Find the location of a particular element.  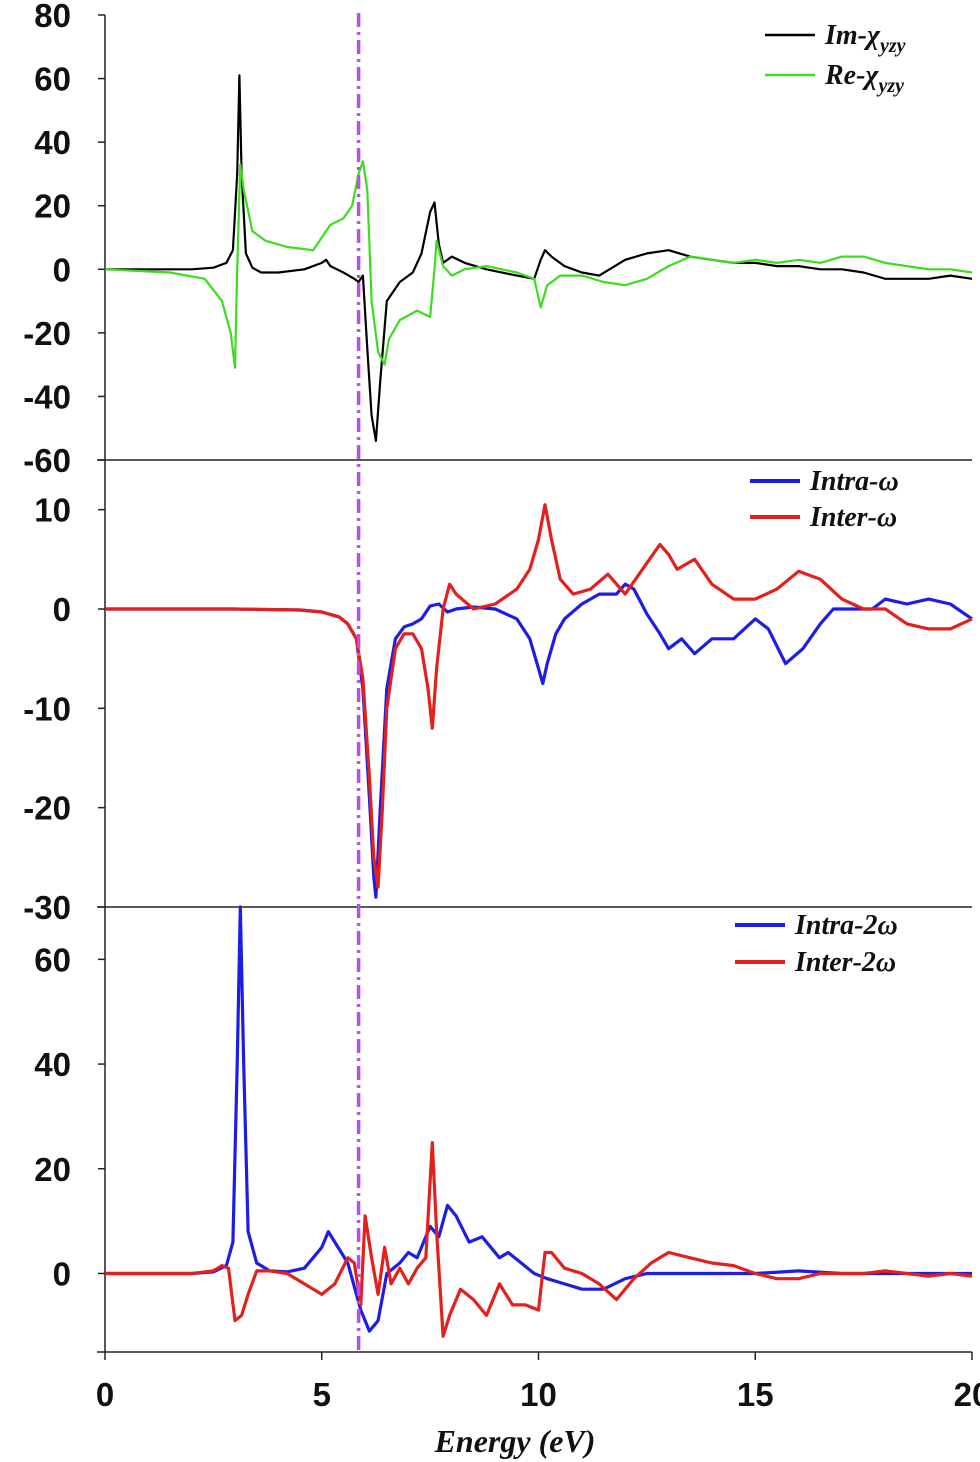

x-tick-label: 20 is located at coordinates (967, 1394).